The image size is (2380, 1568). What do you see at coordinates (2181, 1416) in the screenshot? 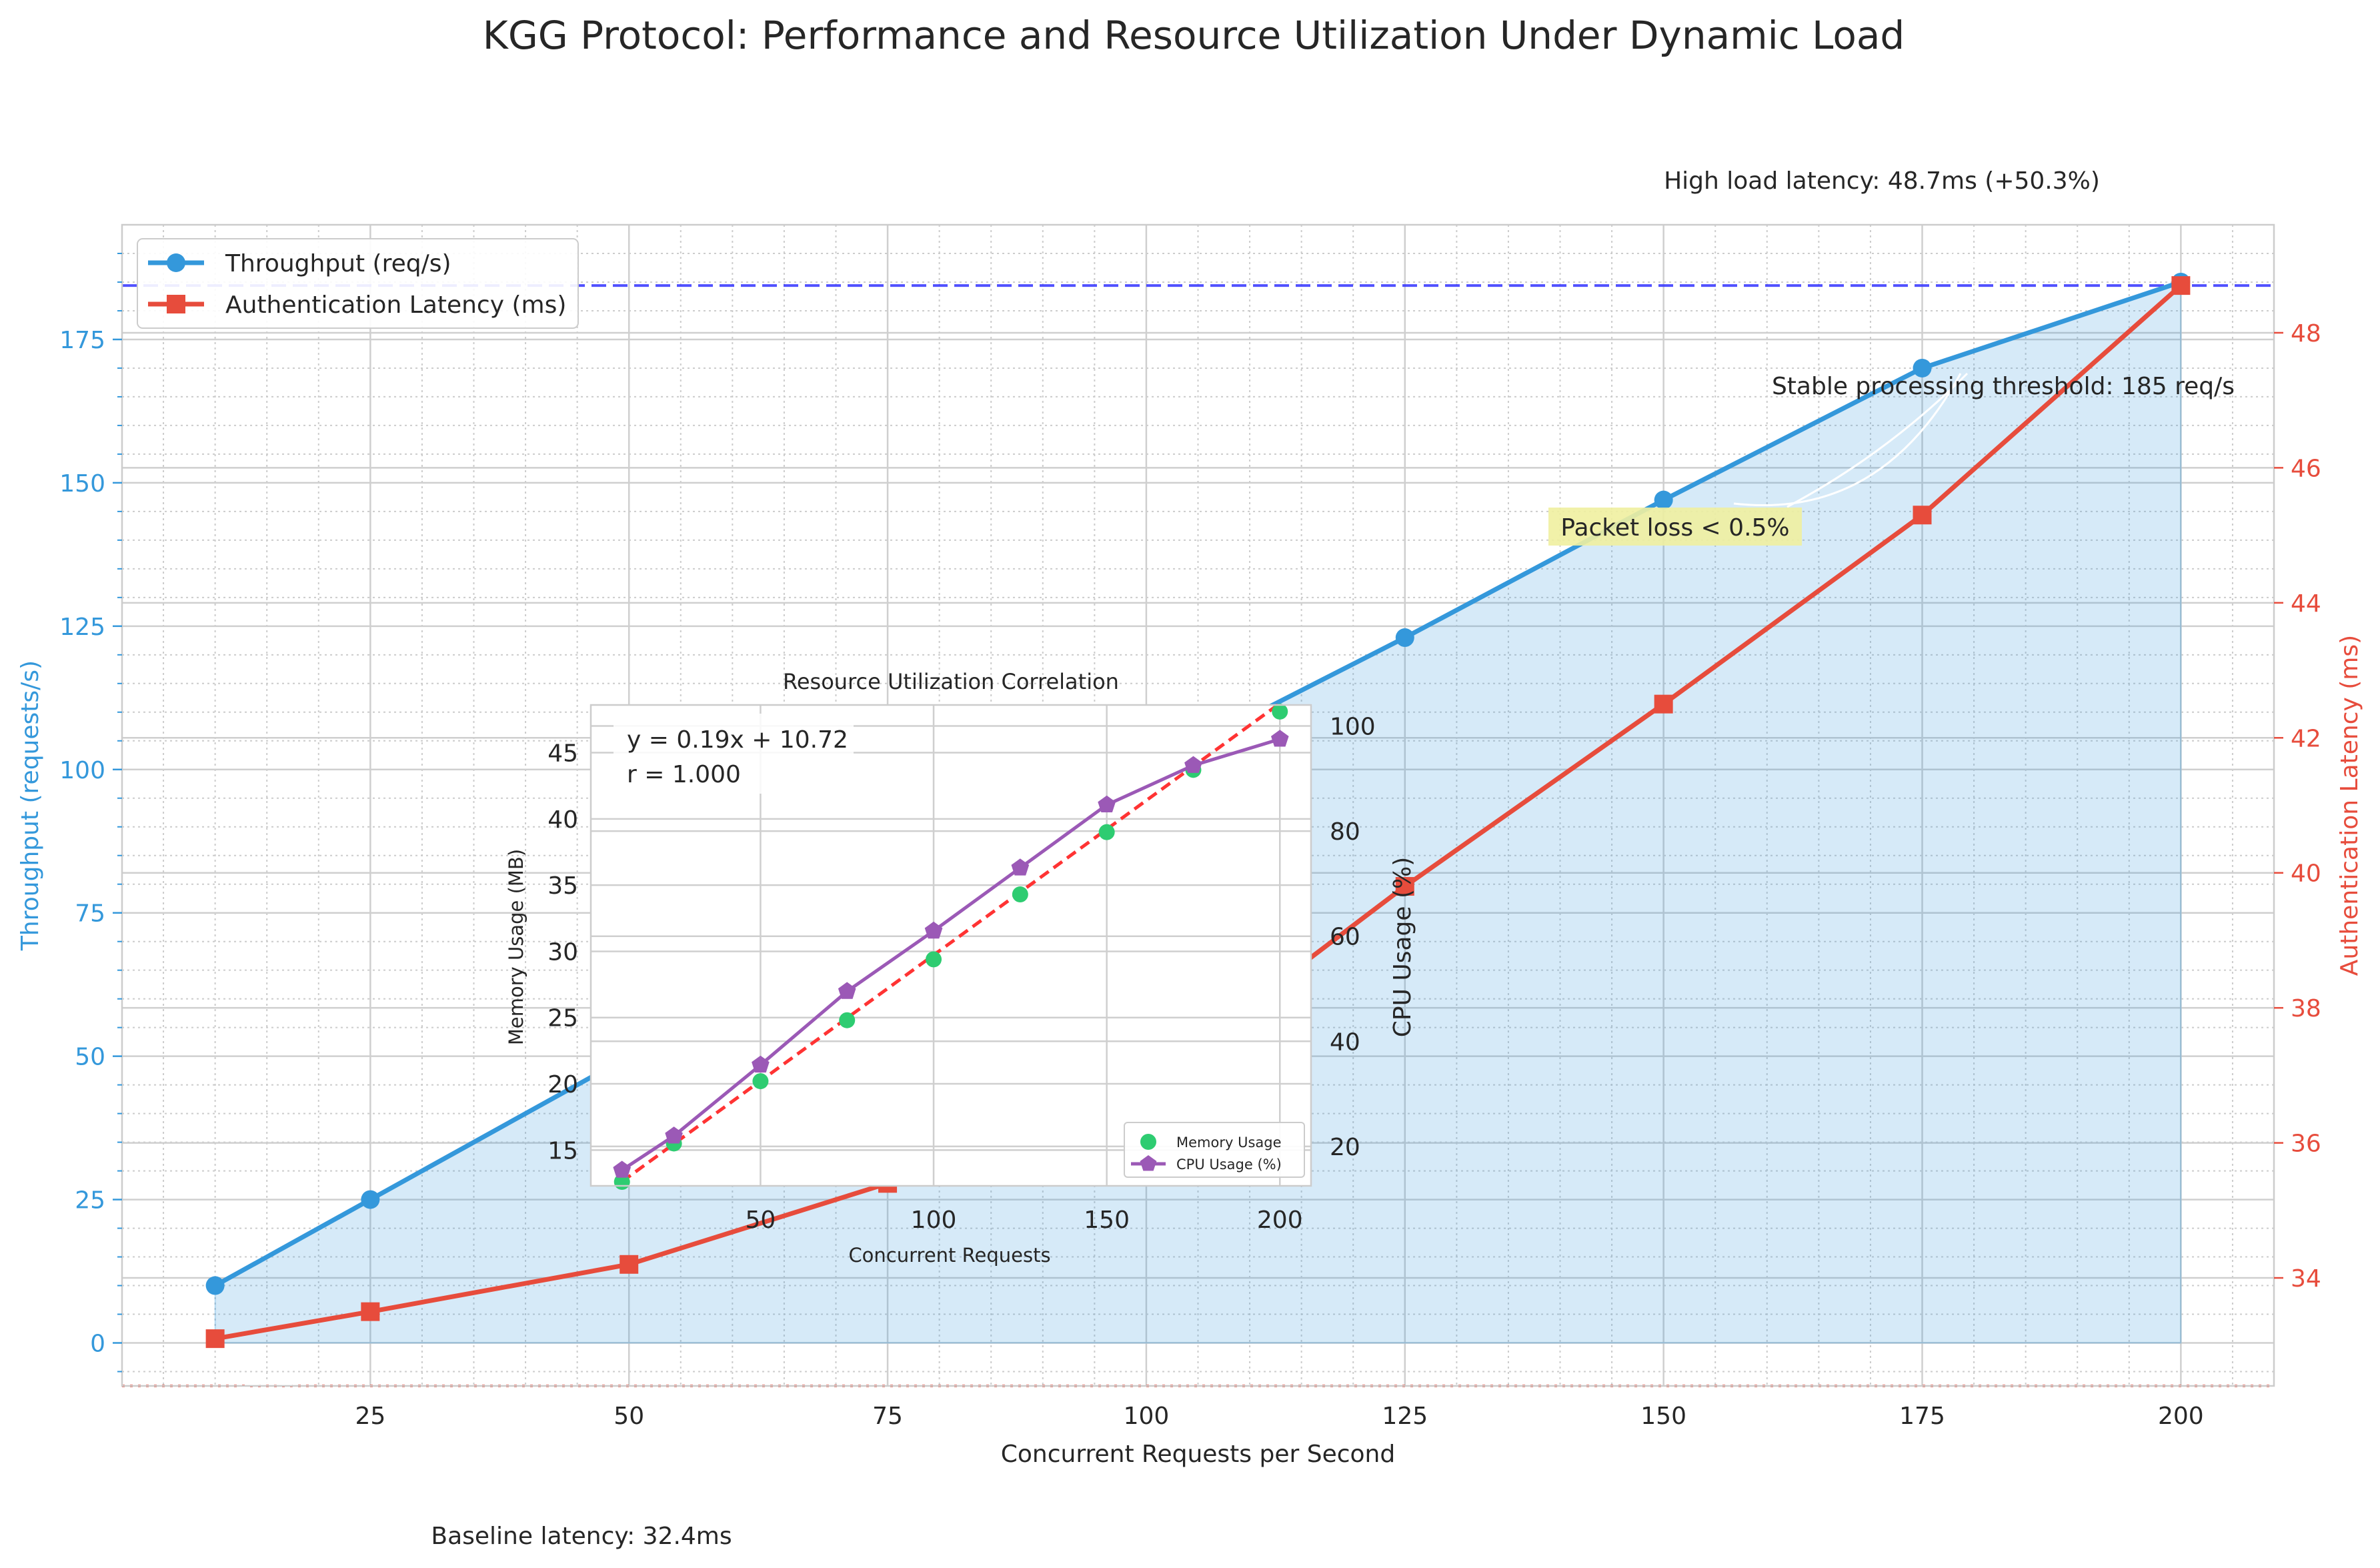
I see `x-tick-label: 200` at bounding box center [2181, 1416].